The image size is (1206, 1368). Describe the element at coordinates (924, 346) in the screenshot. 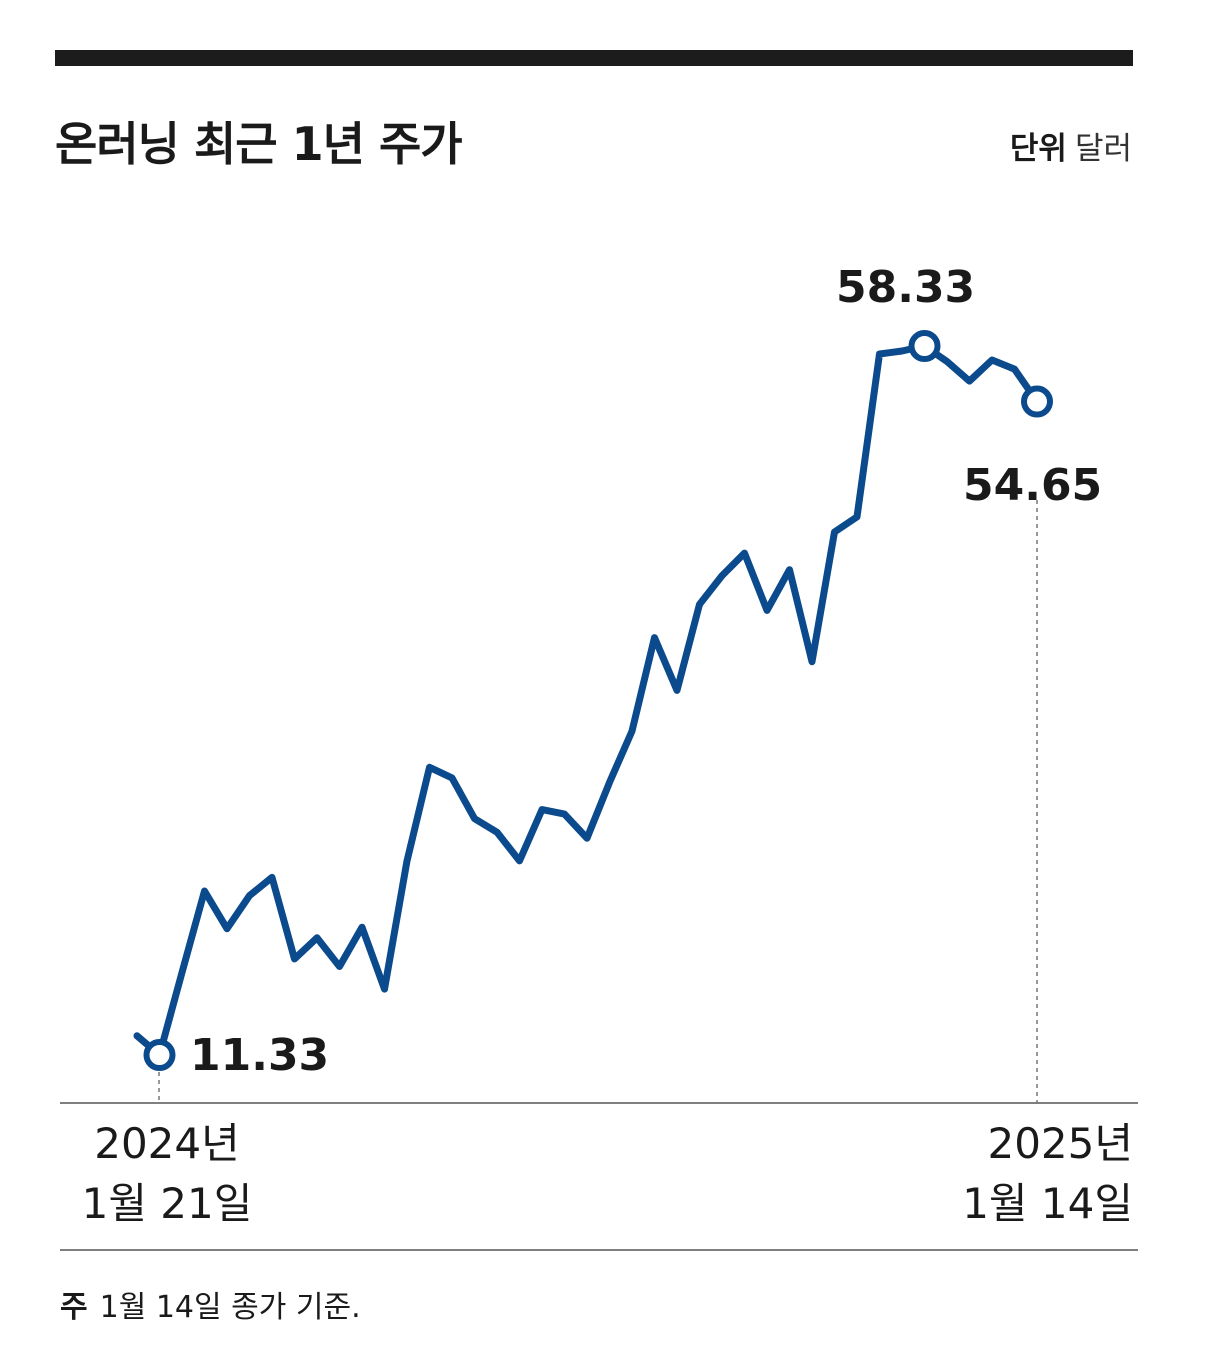

I see `high-point-marker` at that location.